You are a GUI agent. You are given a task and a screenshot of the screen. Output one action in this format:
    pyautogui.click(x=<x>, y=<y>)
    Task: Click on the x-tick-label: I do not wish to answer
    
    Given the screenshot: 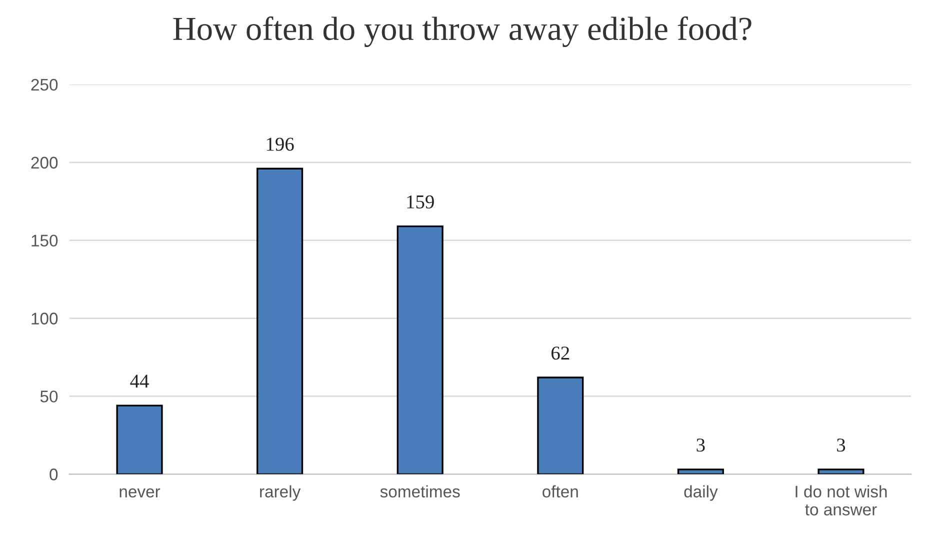 What is the action you would take?
    pyautogui.click(x=841, y=500)
    